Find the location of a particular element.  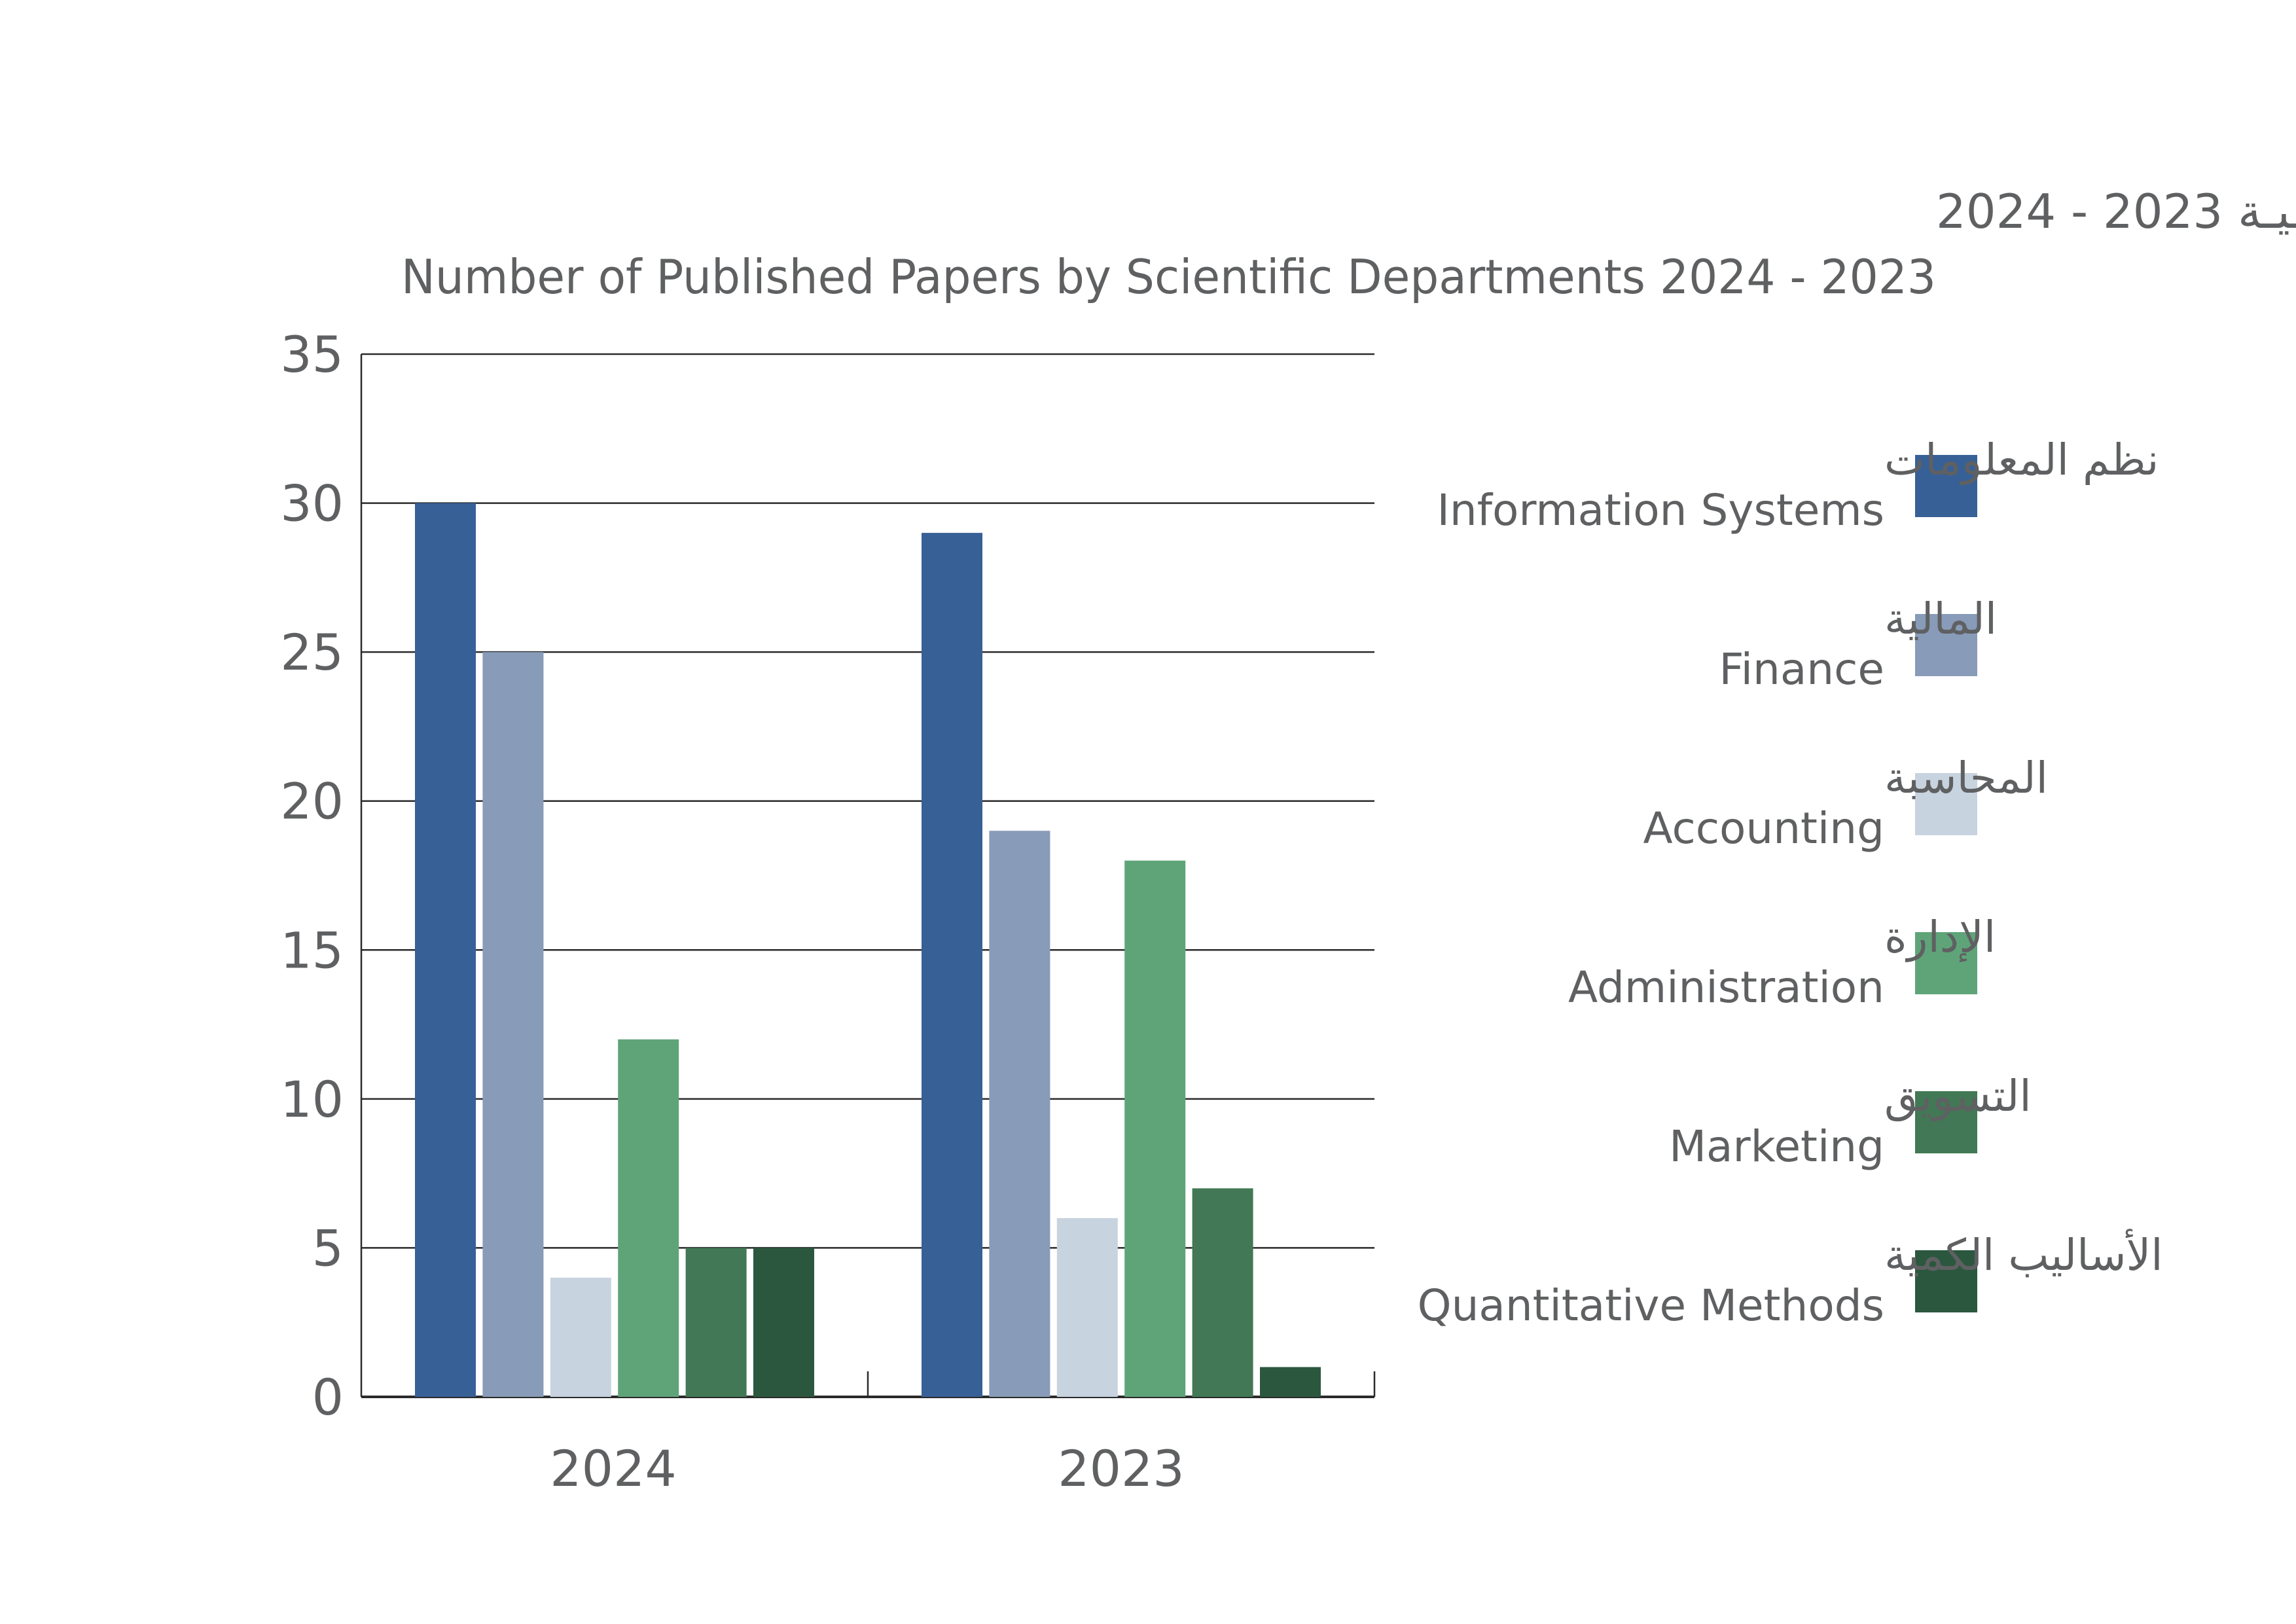

bar-information-systems-2023 is located at coordinates (952, 965).